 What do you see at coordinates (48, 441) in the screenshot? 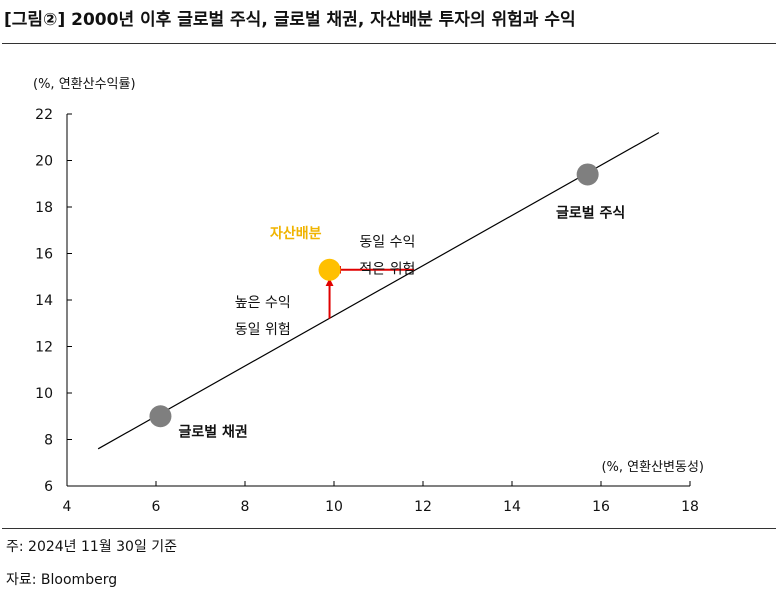
I see `y-tick-label: 8` at bounding box center [48, 441].